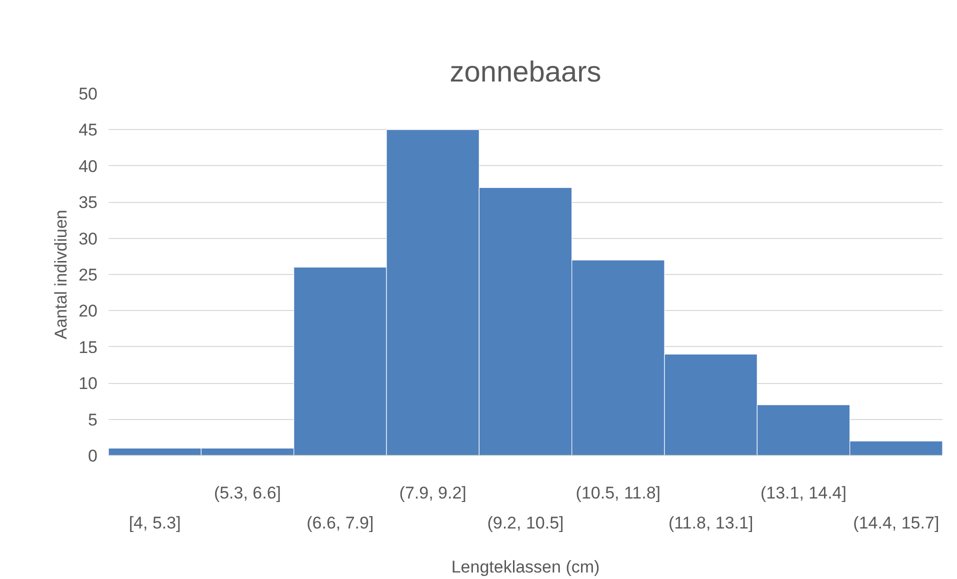  I want to click on x-tick-label: (9.2, 10.5], so click(525, 523).